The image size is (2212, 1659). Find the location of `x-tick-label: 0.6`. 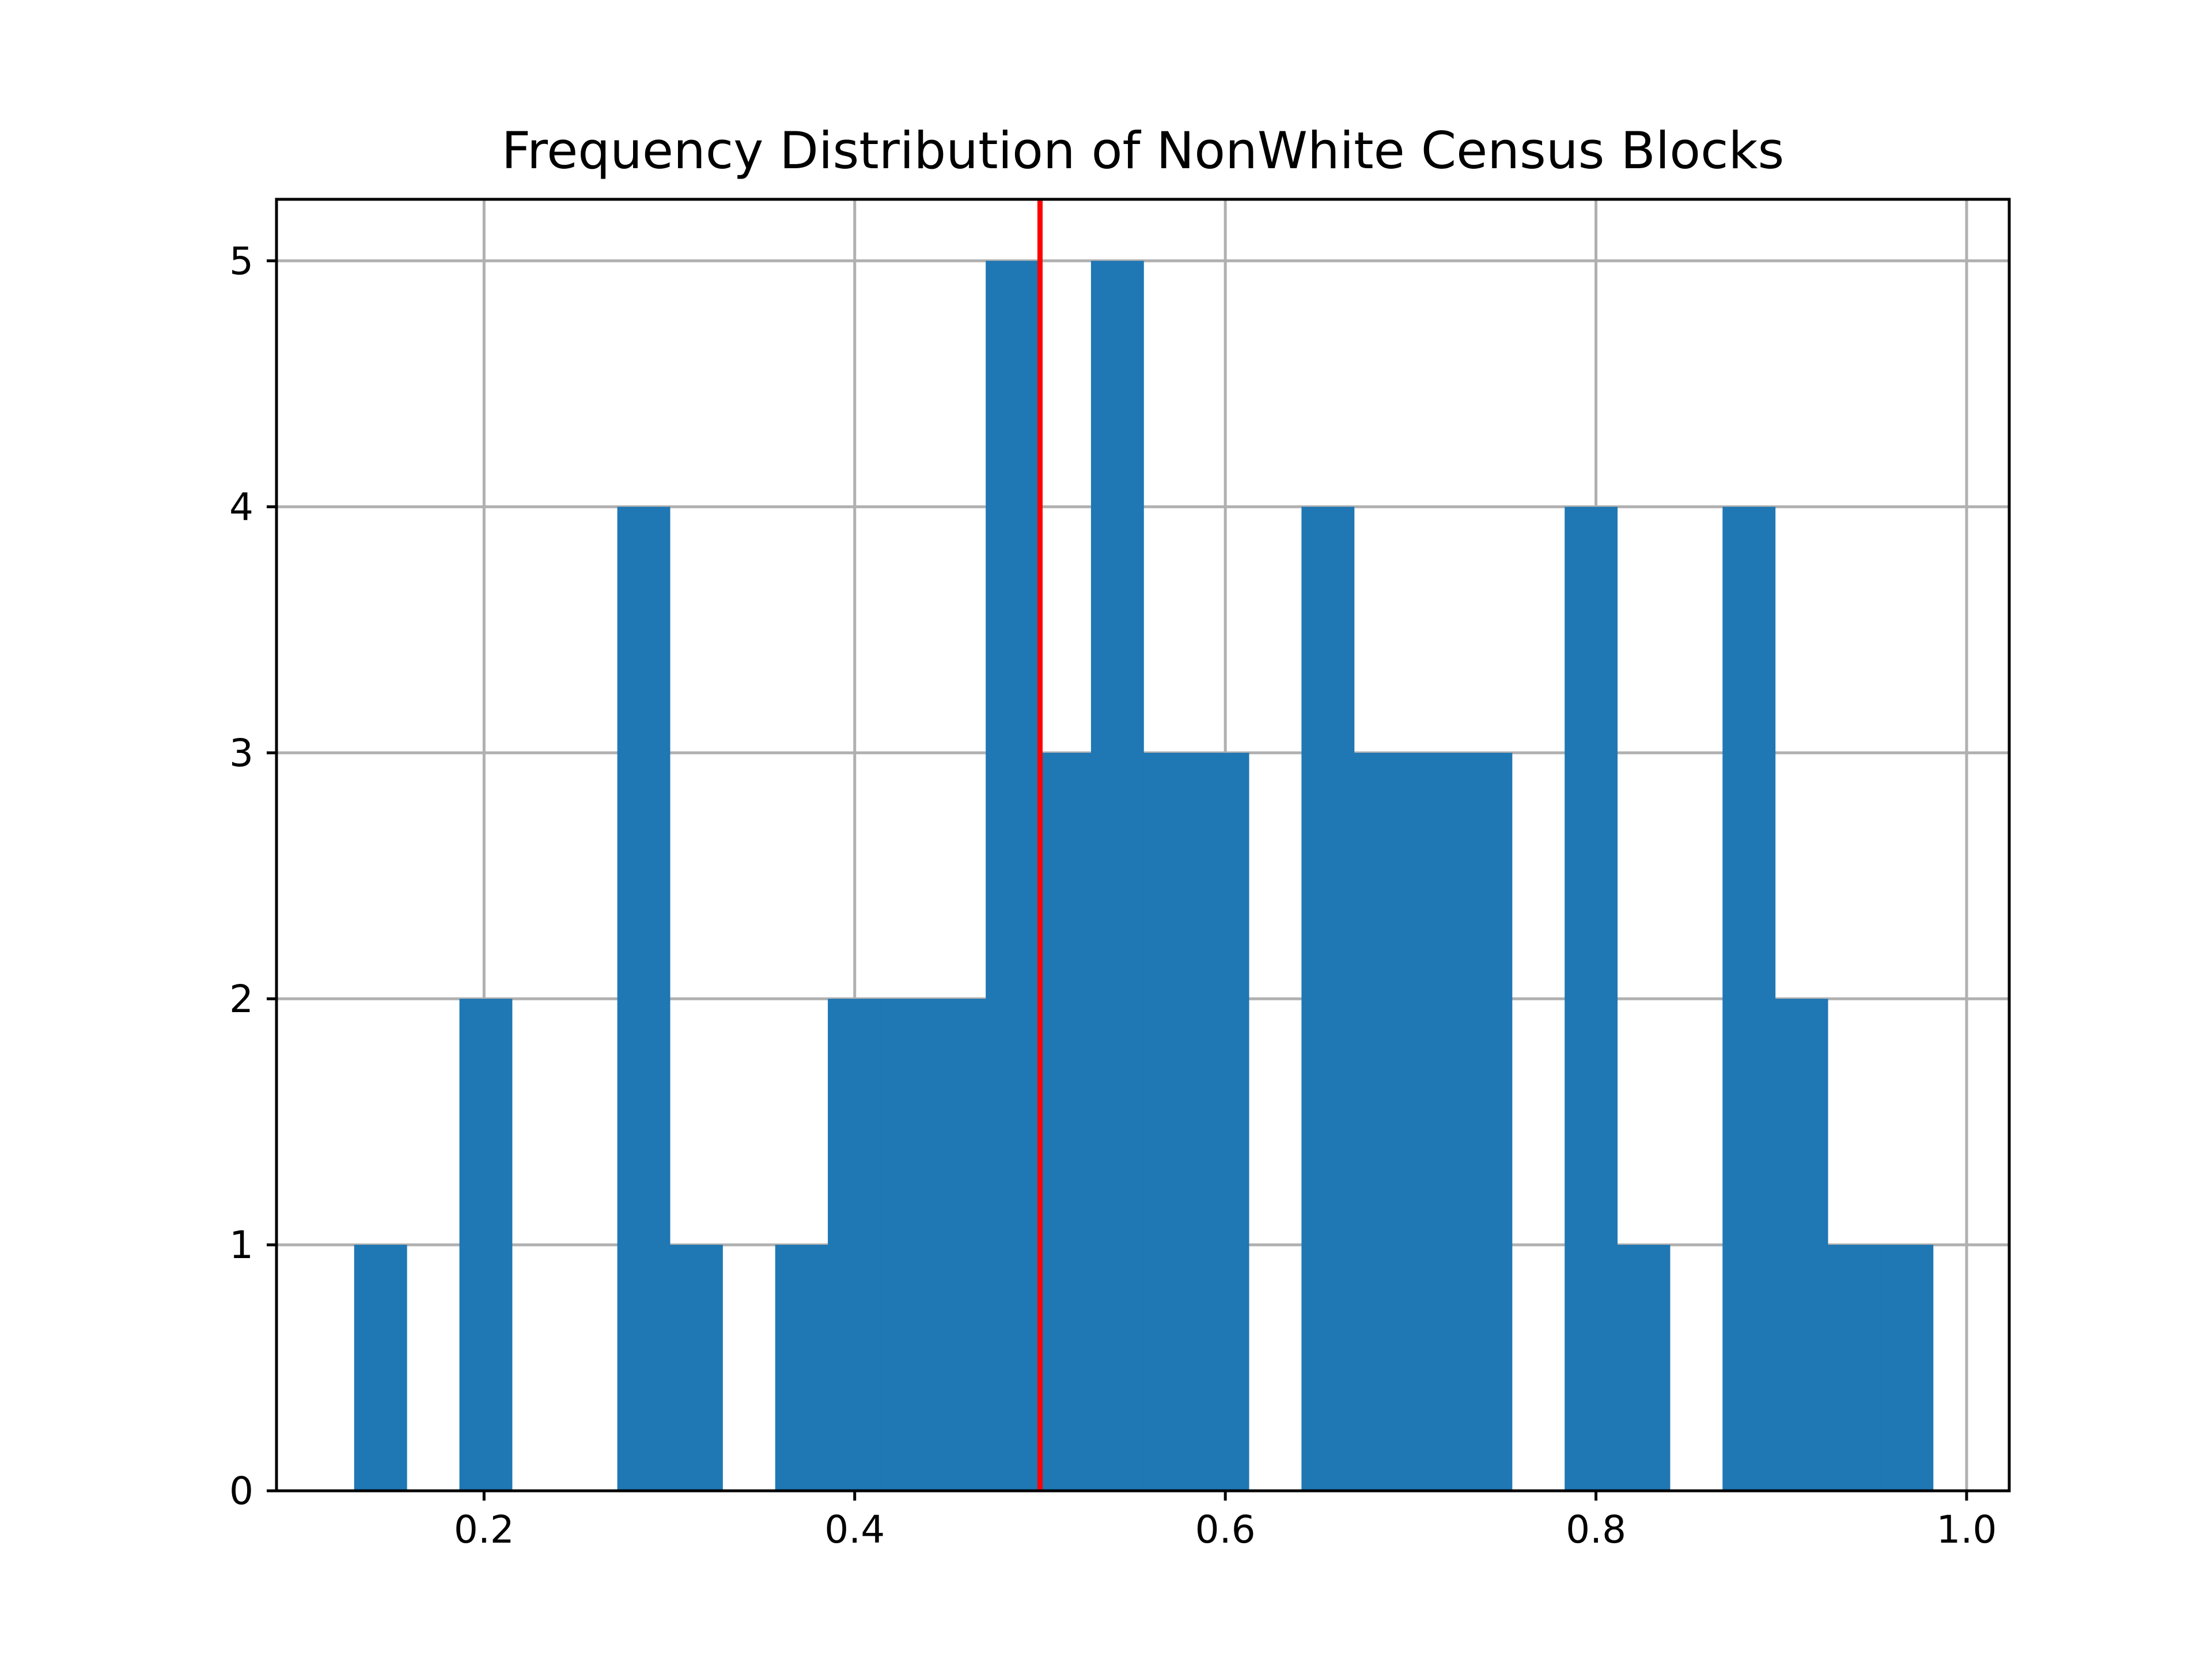

x-tick-label: 0.6 is located at coordinates (1225, 1530).